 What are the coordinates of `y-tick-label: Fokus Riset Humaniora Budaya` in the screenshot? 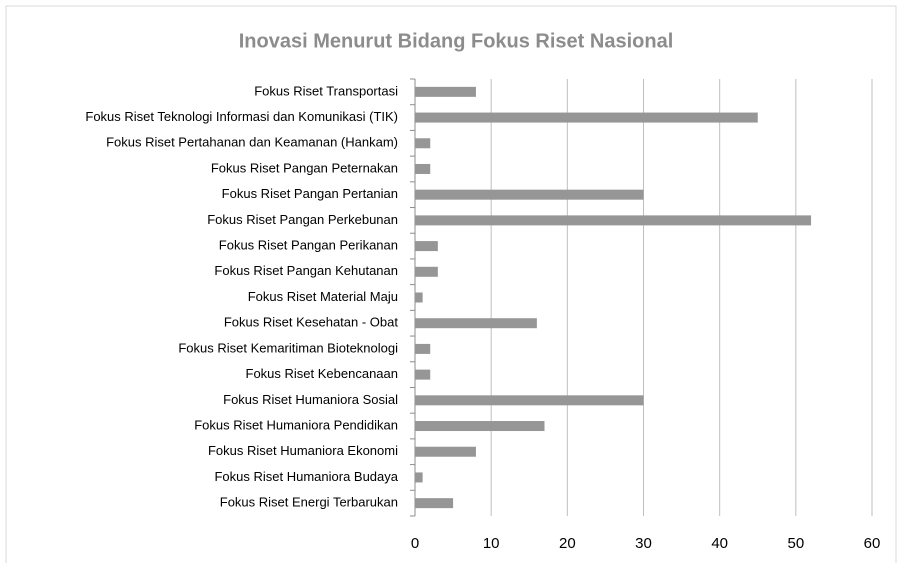 It's located at (306, 476).